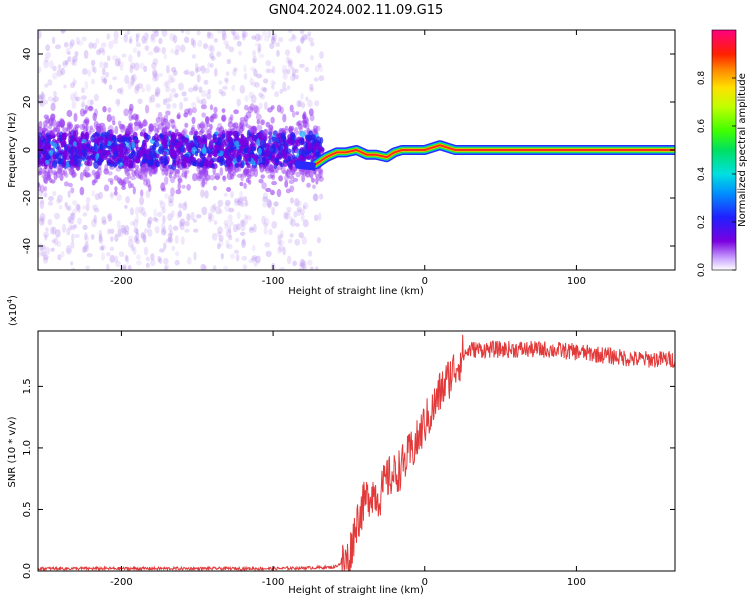 The width and height of the screenshot is (750, 600). Describe the element at coordinates (27, 571) in the screenshot. I see `y-tick-label: 0.0` at that location.